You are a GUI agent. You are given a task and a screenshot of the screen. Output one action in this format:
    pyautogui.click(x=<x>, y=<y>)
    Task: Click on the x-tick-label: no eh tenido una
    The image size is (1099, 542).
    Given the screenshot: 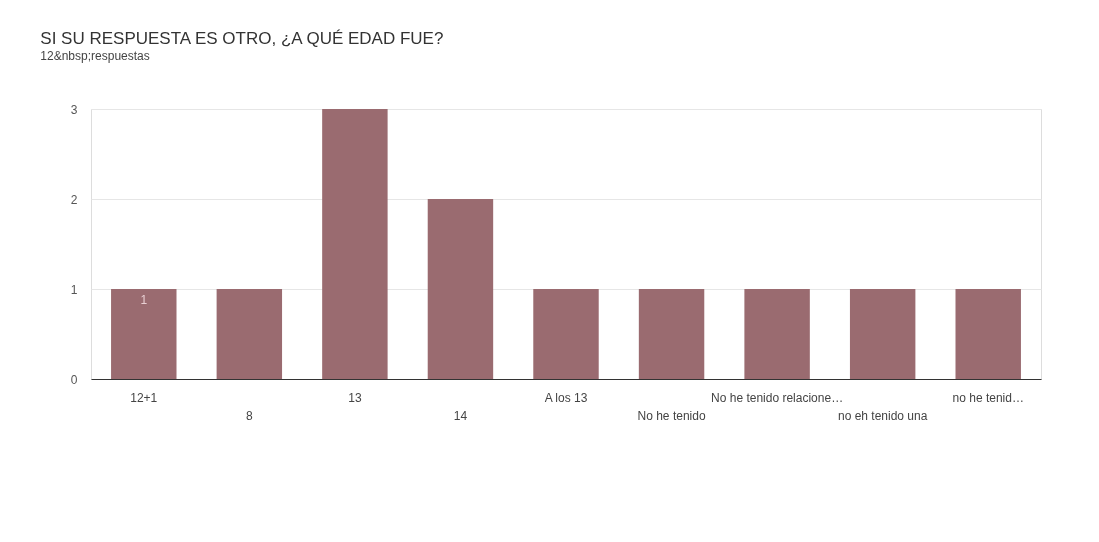 What is the action you would take?
    pyautogui.click(x=882, y=416)
    